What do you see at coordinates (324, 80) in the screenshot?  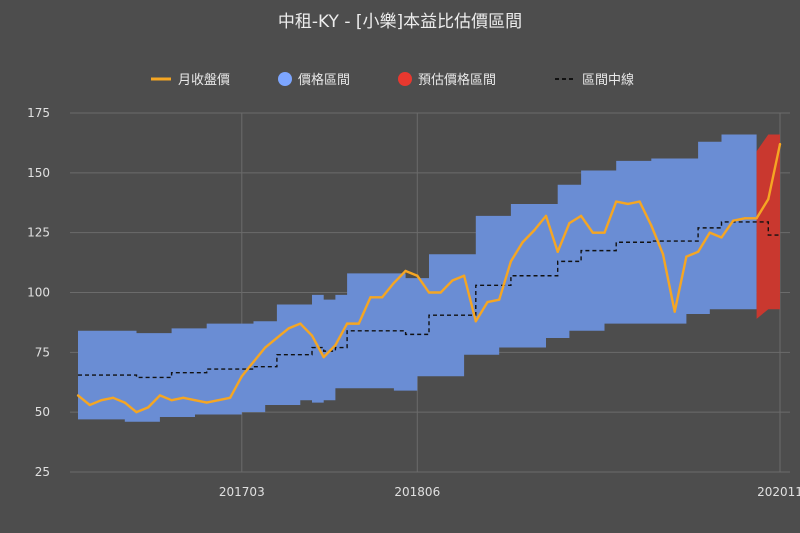 I see `legend-band-label: 價格區間` at bounding box center [324, 80].